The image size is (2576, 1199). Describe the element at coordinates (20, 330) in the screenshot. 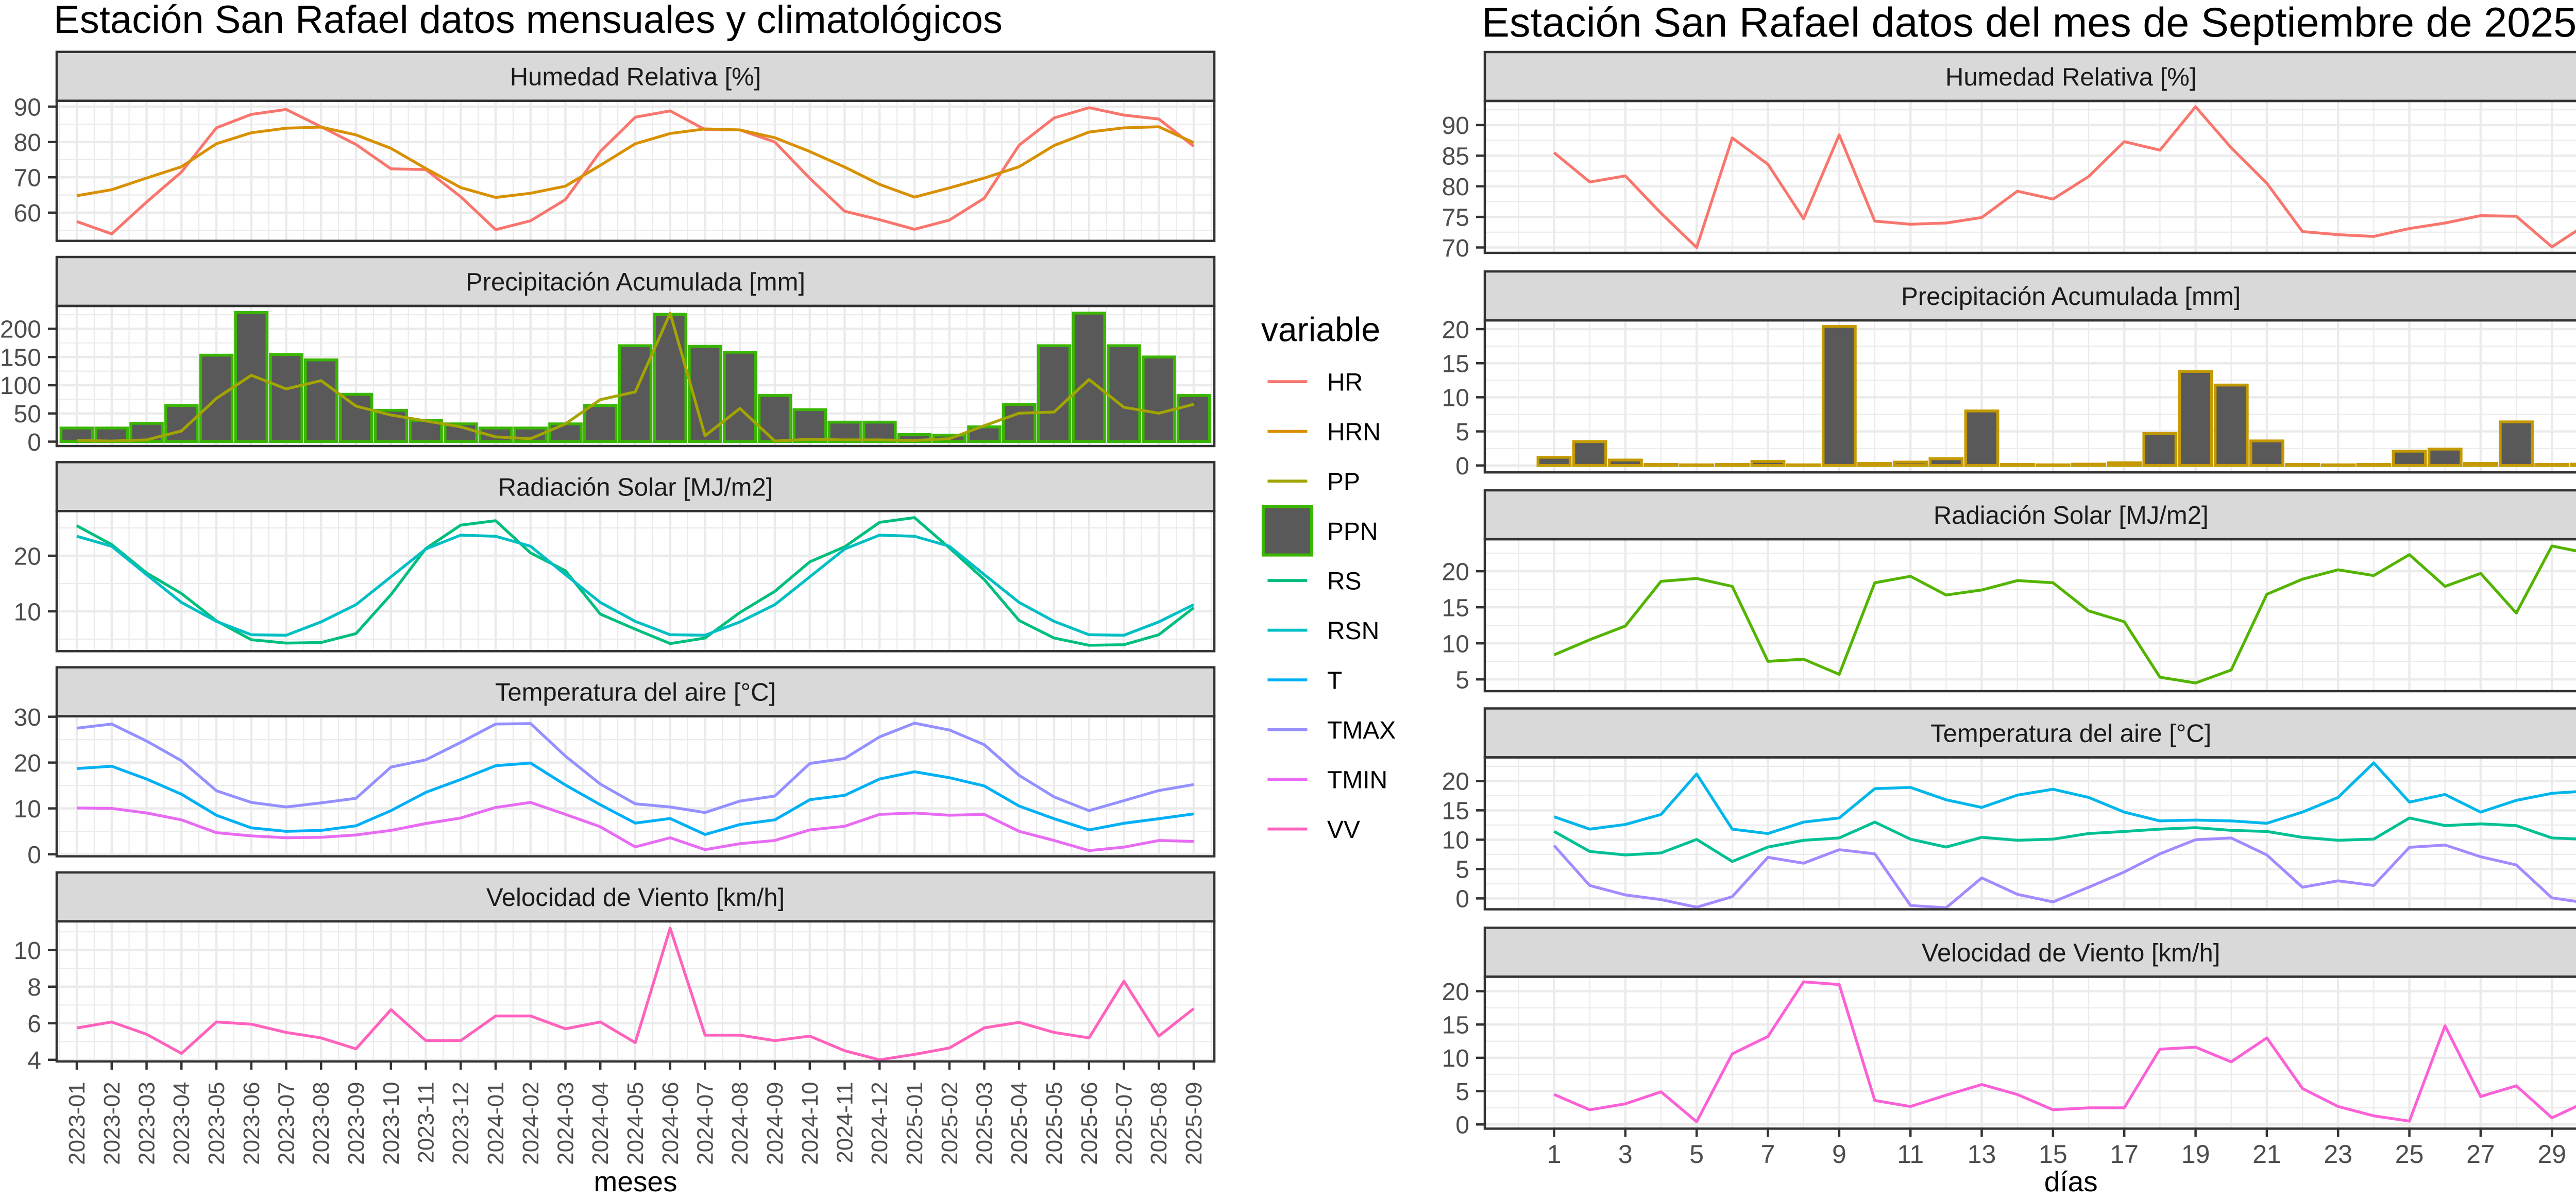

I see `svg-text: 200` at that location.